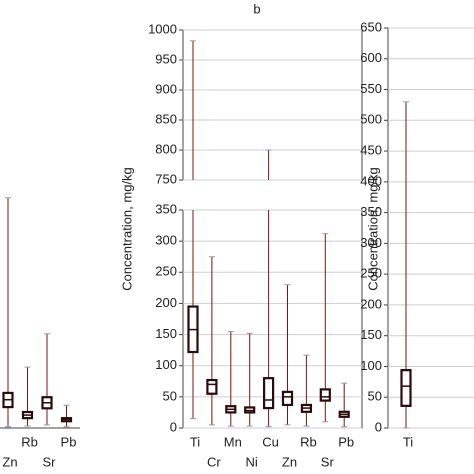 This screenshot has width=474, height=474. I want to click on y-tick-label: 550, so click(371, 88).